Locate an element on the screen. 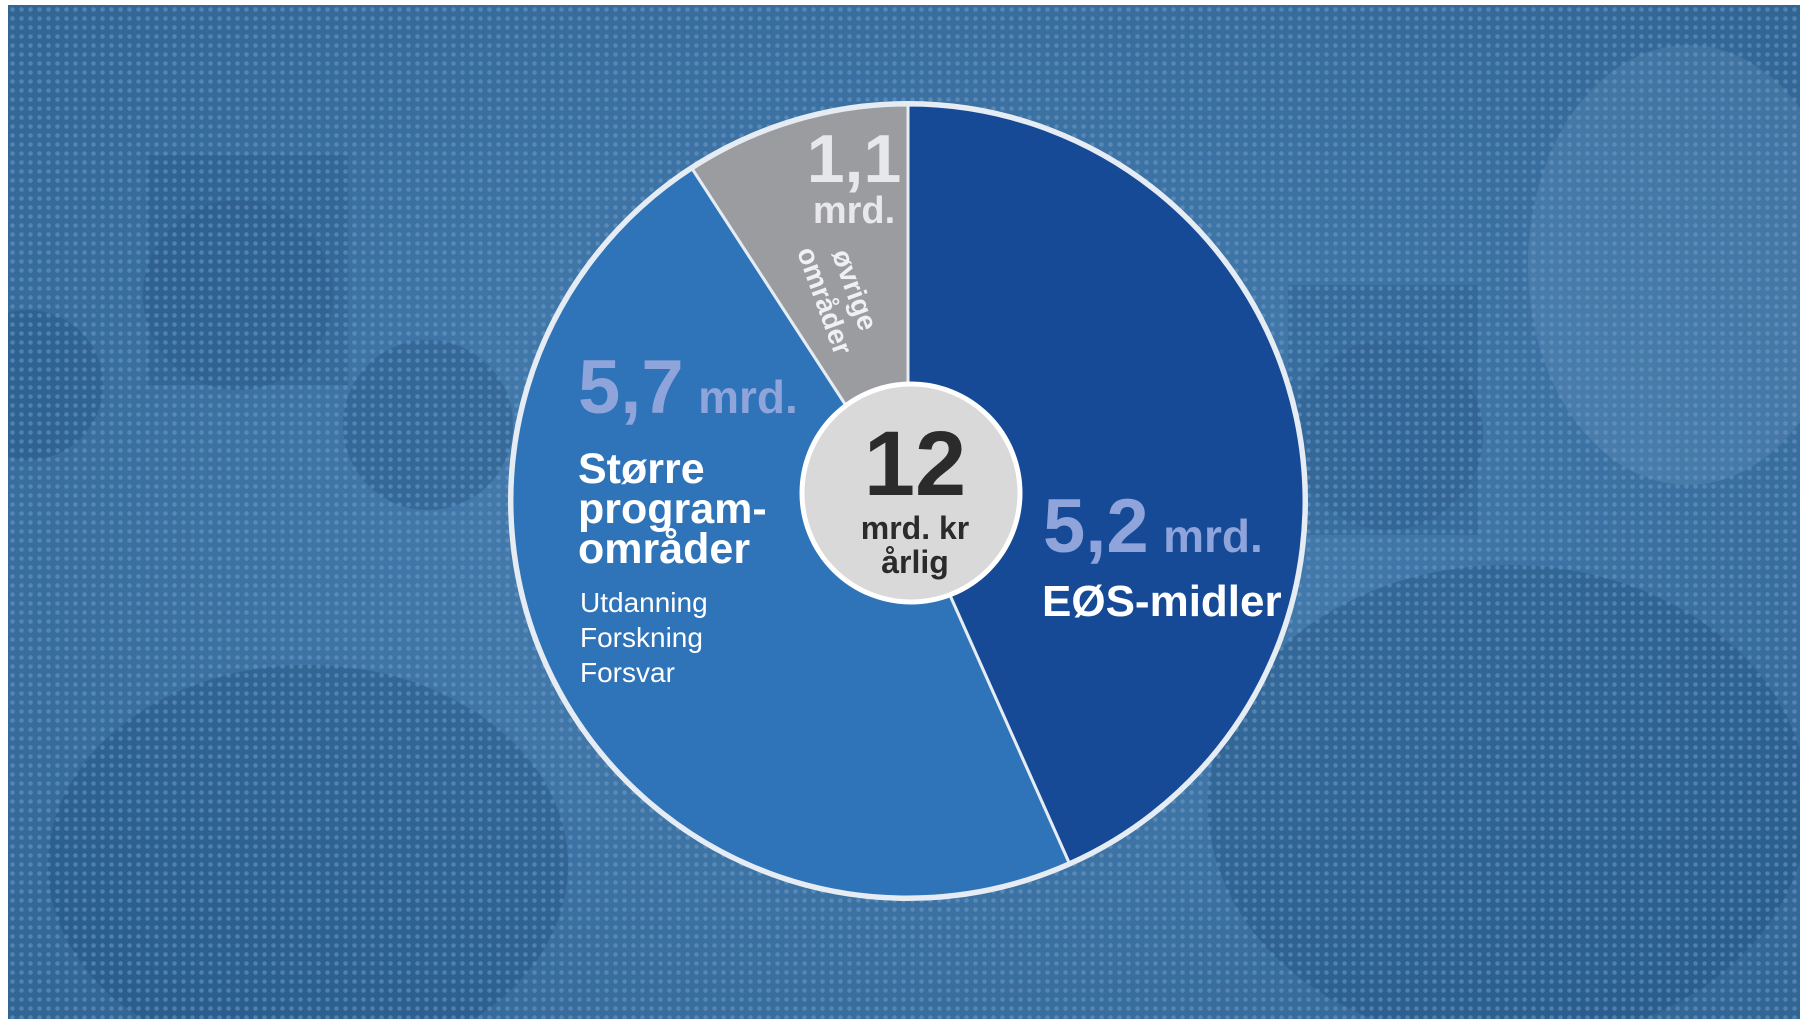 Image resolution: width=1801 pixels, height=1021 pixels. other-unit-label: mrd. is located at coordinates (854, 211).